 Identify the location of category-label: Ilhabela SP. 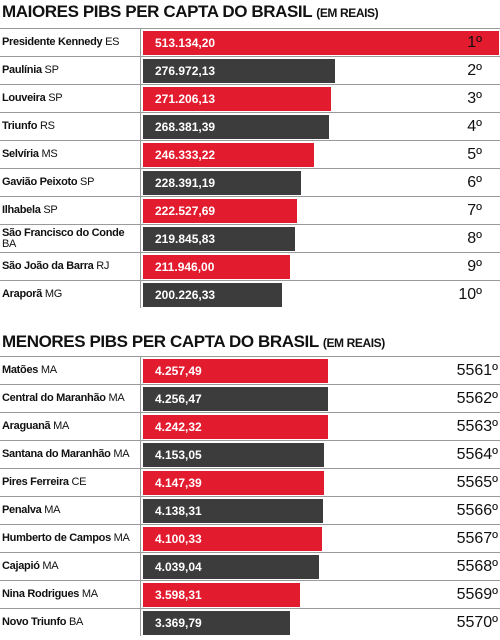
(70, 210).